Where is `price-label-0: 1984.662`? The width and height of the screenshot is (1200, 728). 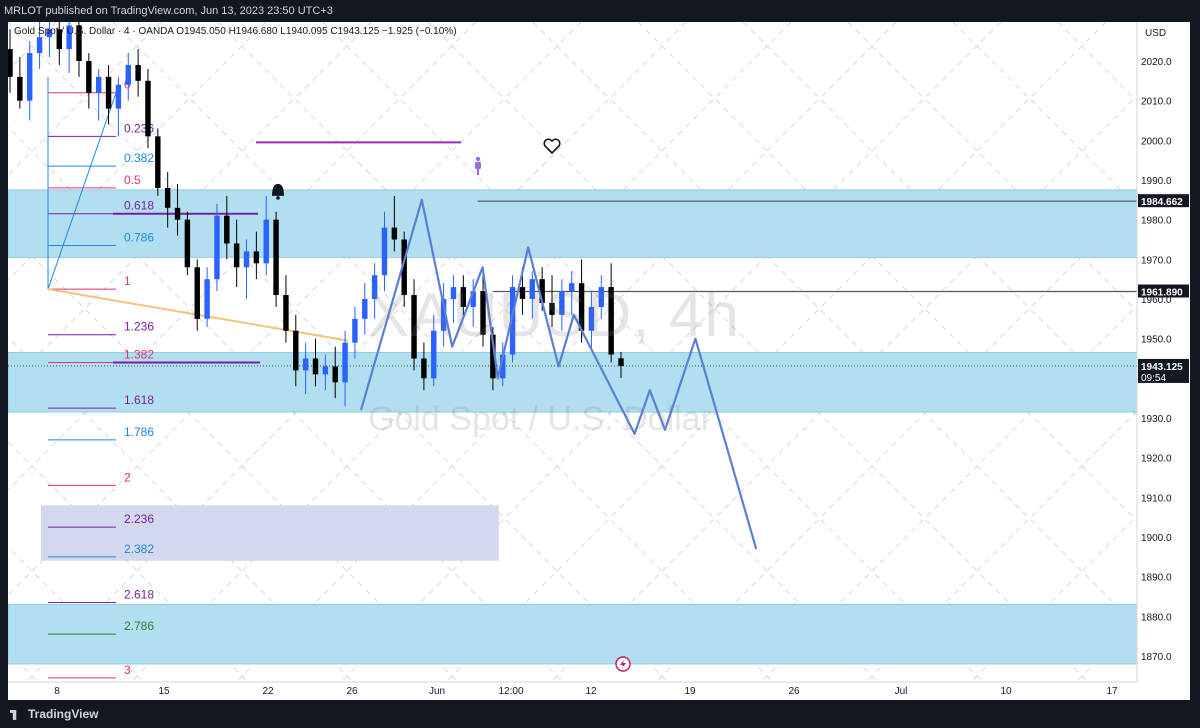 price-label-0: 1984.662 is located at coordinates (1162, 202).